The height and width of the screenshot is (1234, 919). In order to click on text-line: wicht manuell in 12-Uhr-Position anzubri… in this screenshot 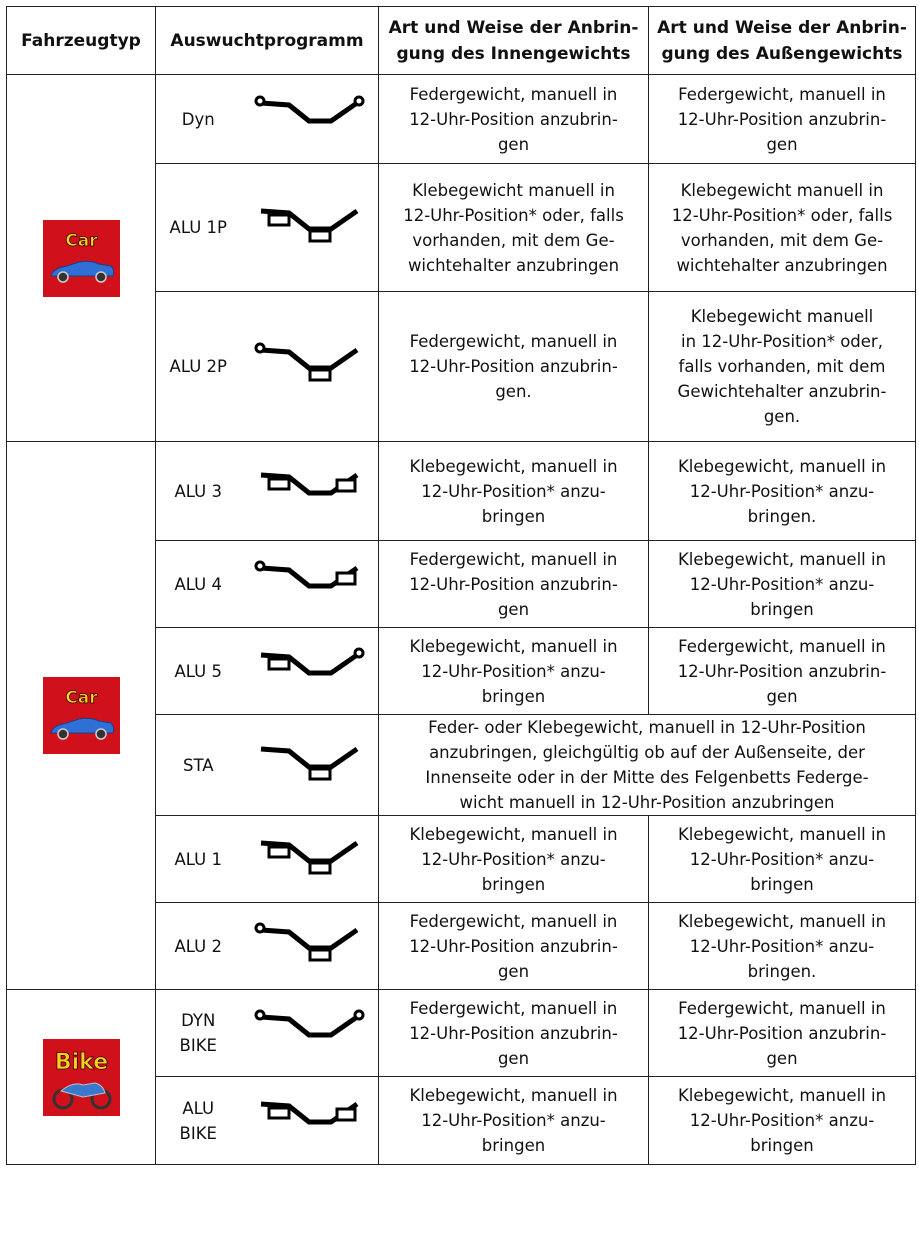, I will do `click(647, 802)`.